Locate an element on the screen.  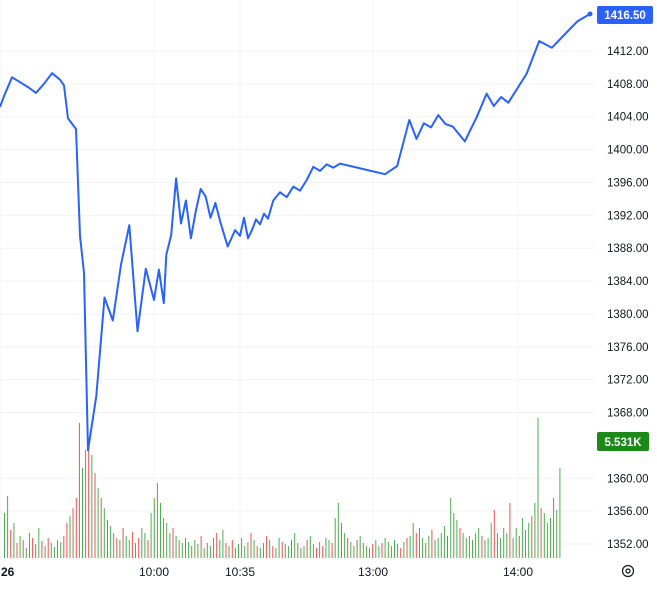
x-tick-label: 14:00 is located at coordinates (518, 572).